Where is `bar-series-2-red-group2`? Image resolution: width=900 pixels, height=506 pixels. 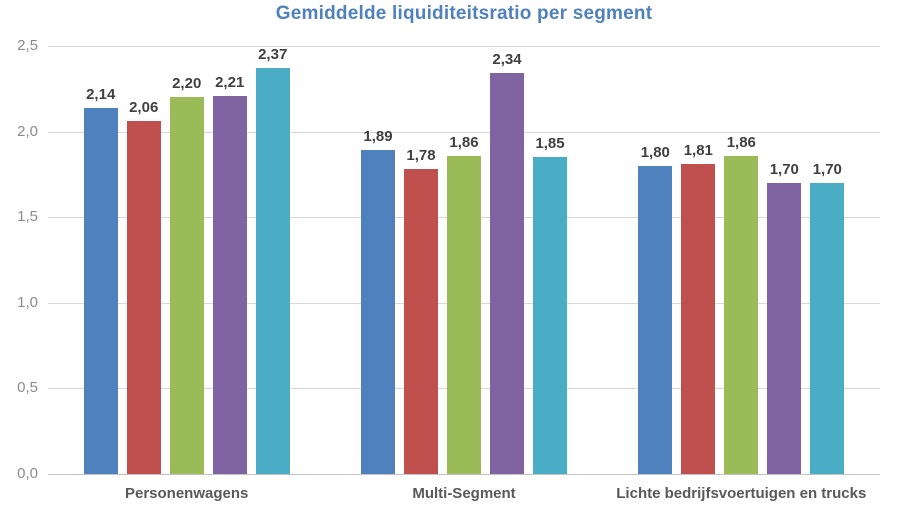 bar-series-2-red-group2 is located at coordinates (421, 321).